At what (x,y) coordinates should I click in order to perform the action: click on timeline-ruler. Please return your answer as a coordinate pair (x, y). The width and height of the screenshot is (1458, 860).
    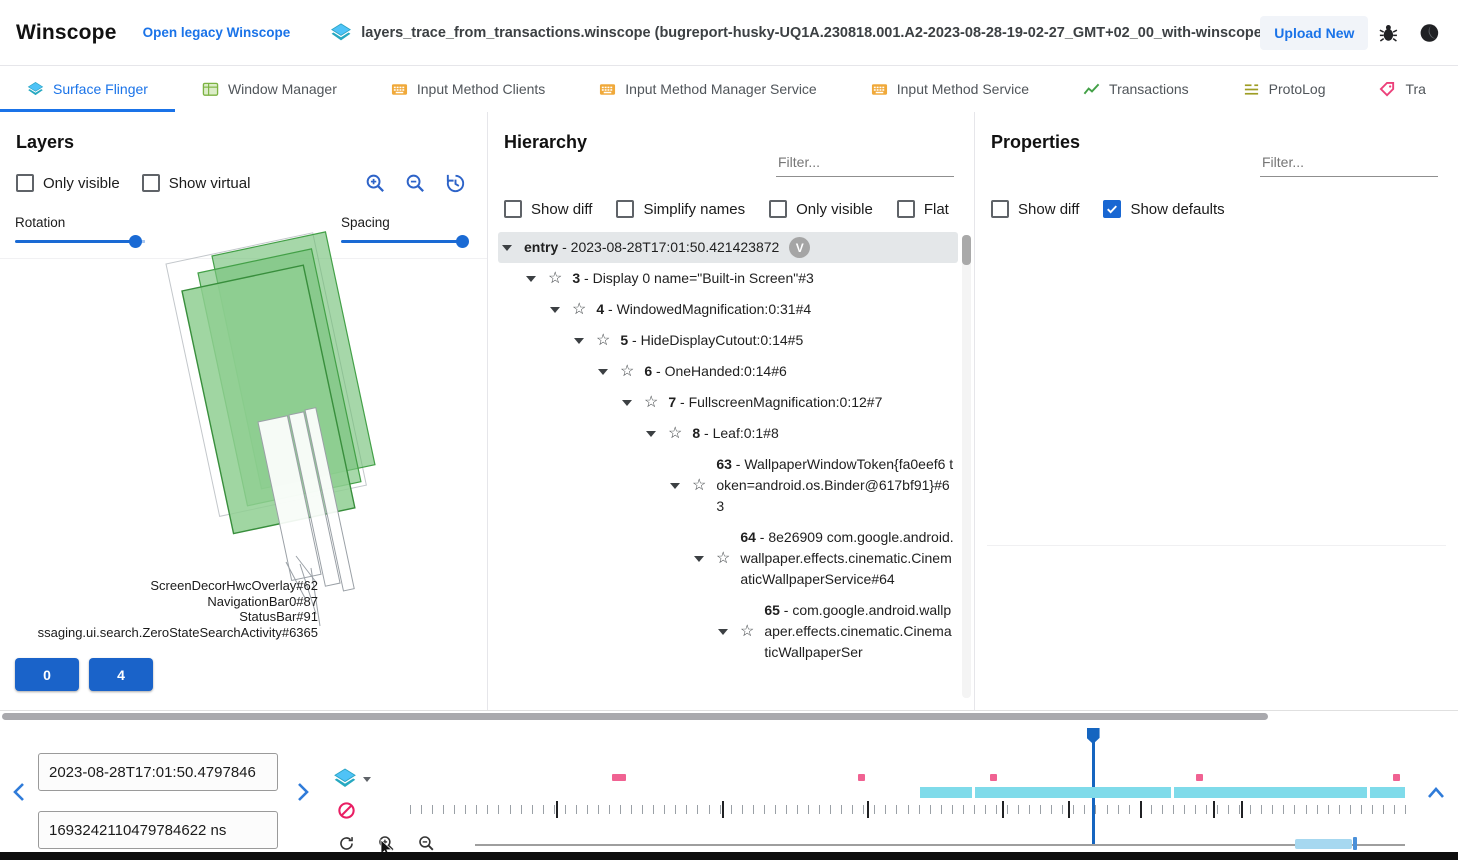
    Looking at the image, I should click on (908, 787).